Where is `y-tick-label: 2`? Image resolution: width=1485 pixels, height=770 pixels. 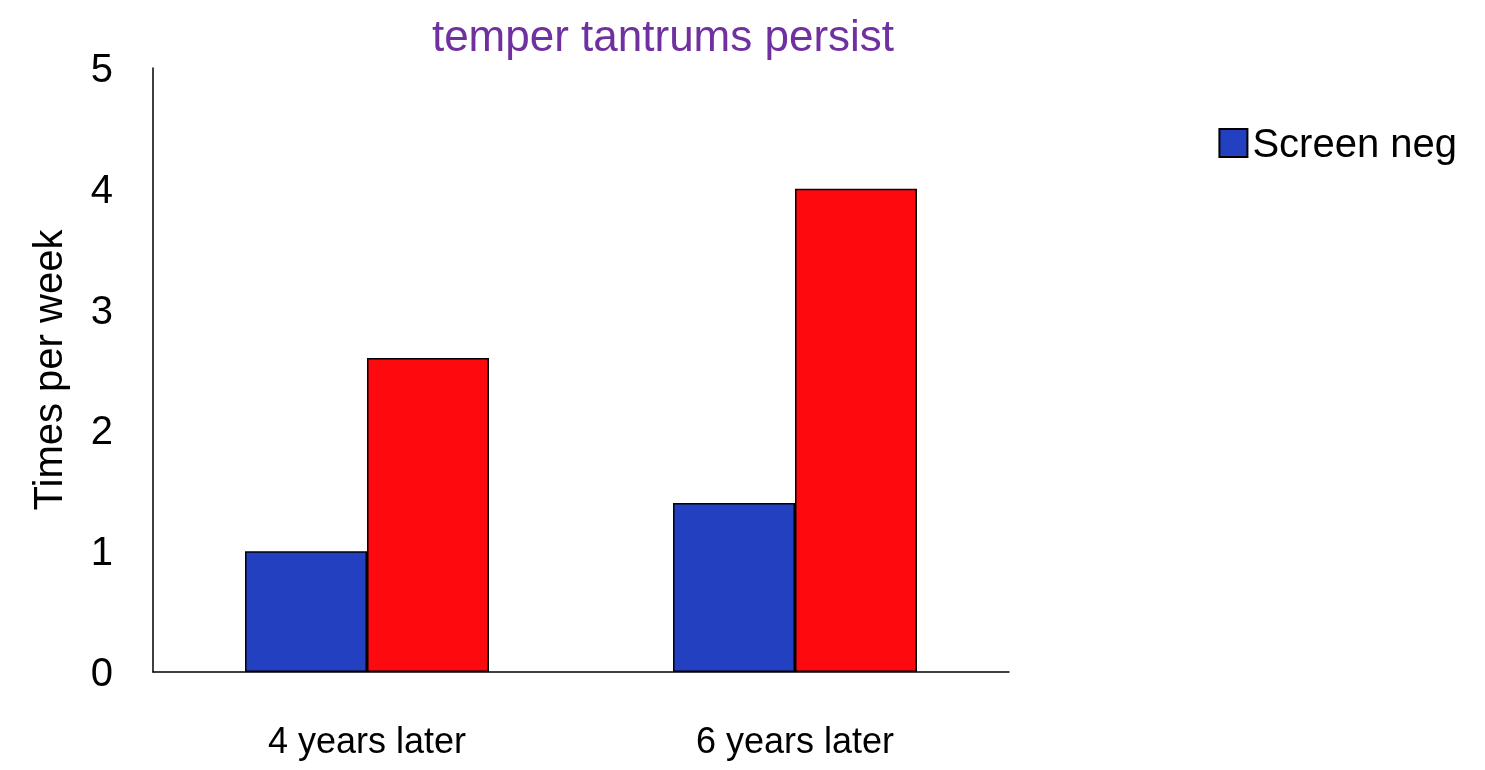
y-tick-label: 2 is located at coordinates (101, 430).